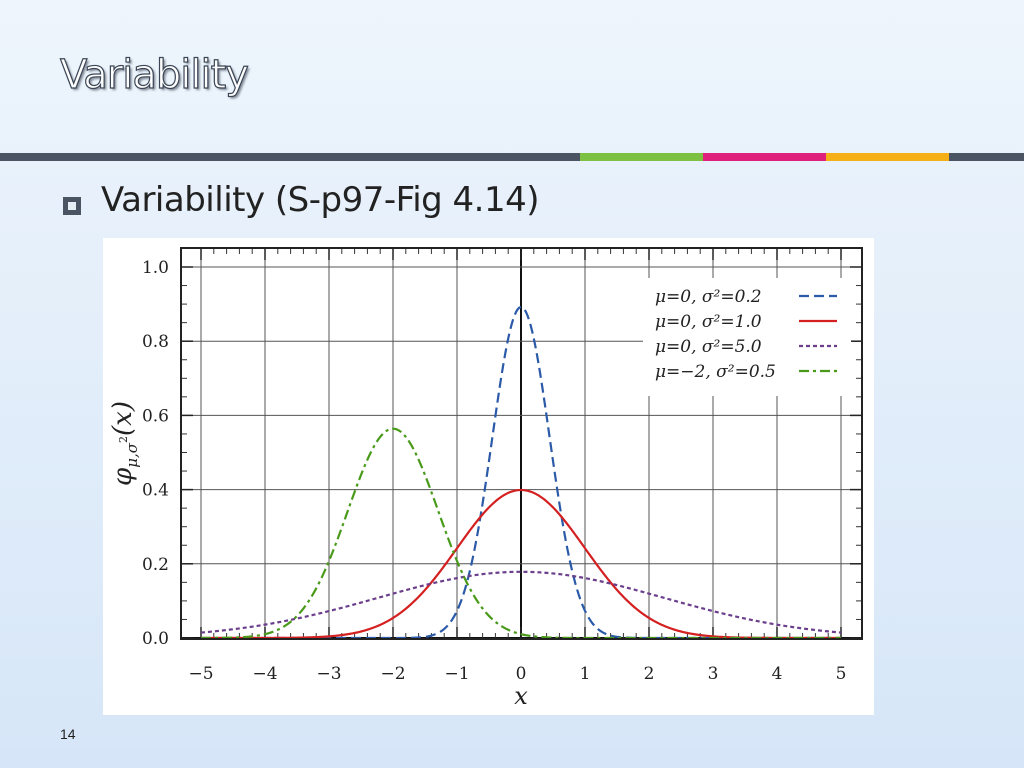 This screenshot has height=768, width=1024. Describe the element at coordinates (123, 418) in the screenshot. I see `y-axis-label-part: (x)` at that location.